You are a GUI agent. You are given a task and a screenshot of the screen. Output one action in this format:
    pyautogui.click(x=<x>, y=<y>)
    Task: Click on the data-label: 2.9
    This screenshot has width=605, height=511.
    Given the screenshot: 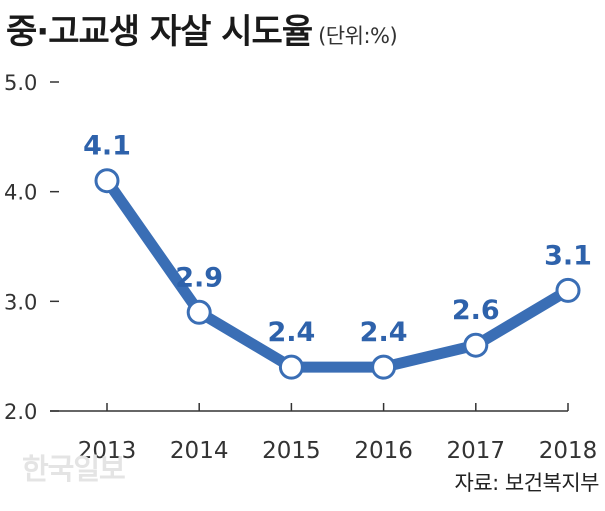 What is the action you would take?
    pyautogui.click(x=199, y=277)
    